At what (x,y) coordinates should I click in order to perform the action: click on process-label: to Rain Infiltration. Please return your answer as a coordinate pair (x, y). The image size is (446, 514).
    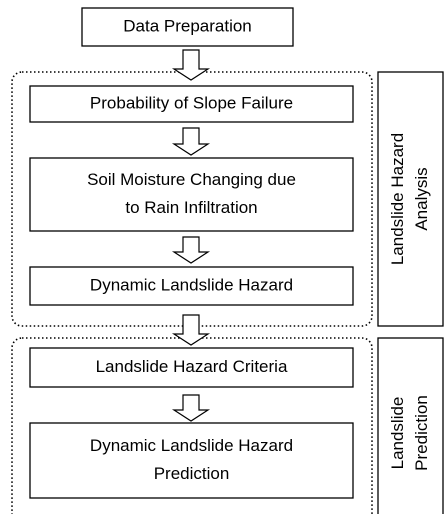
    Looking at the image, I should click on (191, 207).